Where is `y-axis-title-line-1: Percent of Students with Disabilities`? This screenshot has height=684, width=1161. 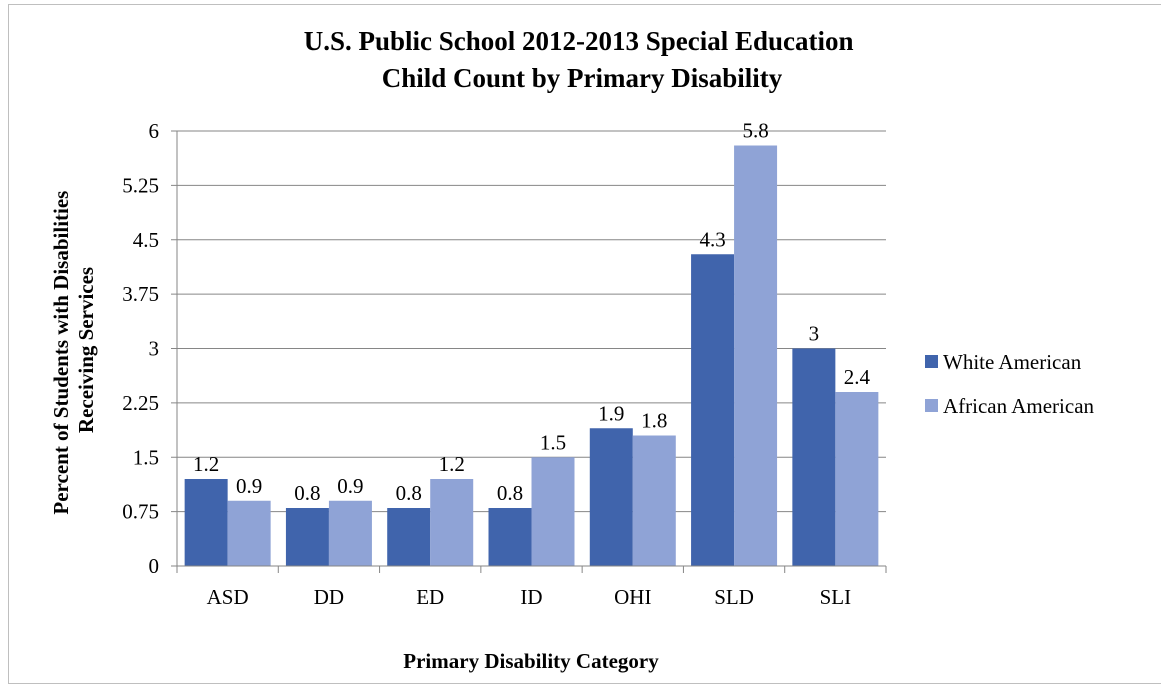 y-axis-title-line-1: Percent of Students with Disabilities is located at coordinates (61, 353).